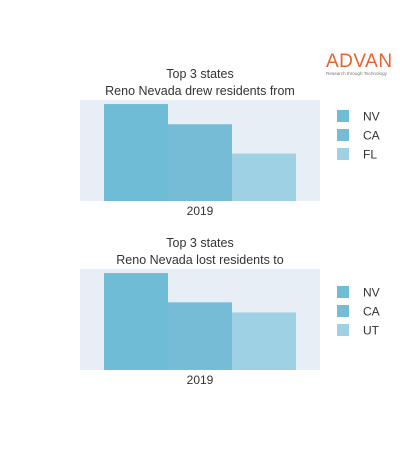 This screenshot has width=400, height=455. What do you see at coordinates (343, 330) in the screenshot?
I see `legend-swatch-ut` at bounding box center [343, 330].